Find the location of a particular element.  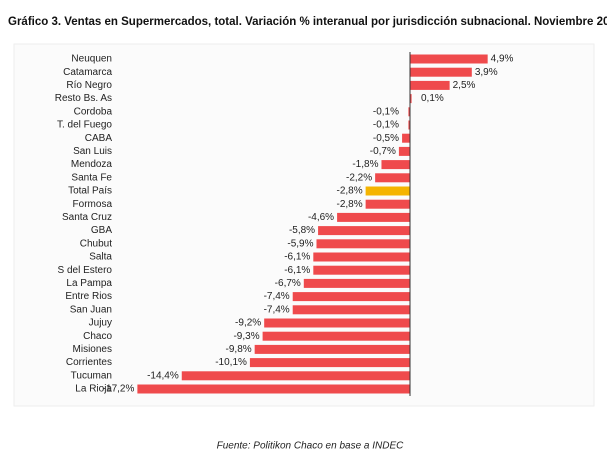

category-label: GBA is located at coordinates (101, 230).